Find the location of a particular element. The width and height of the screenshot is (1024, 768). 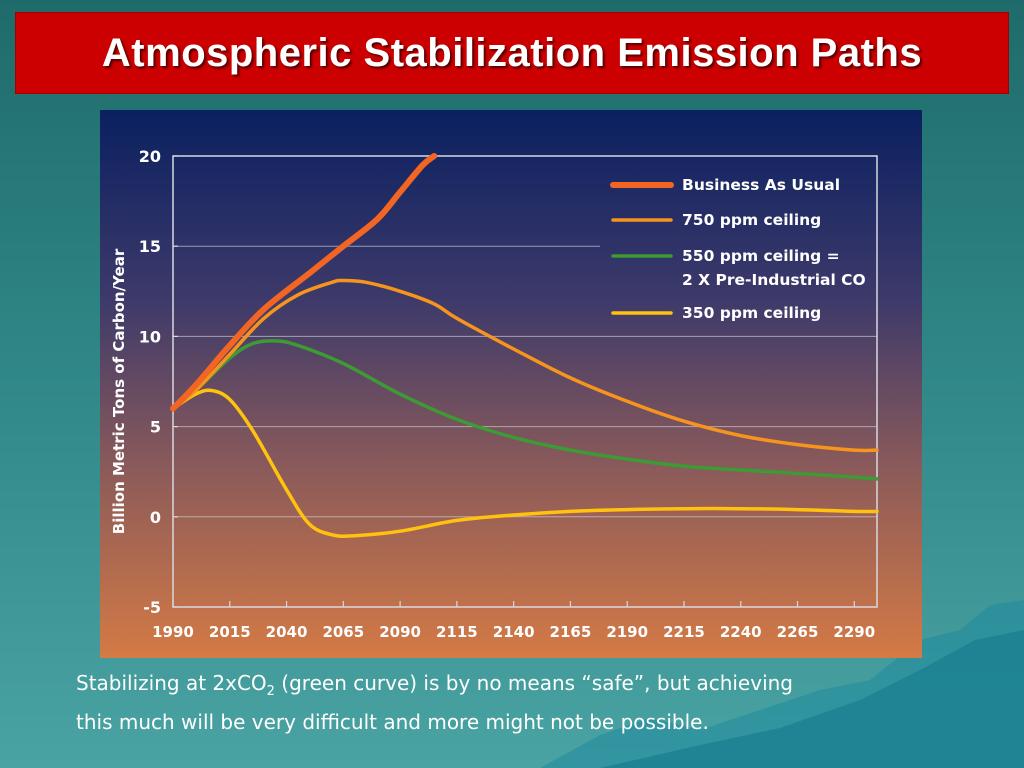

y-tick-label: 15 is located at coordinates (150, 246).